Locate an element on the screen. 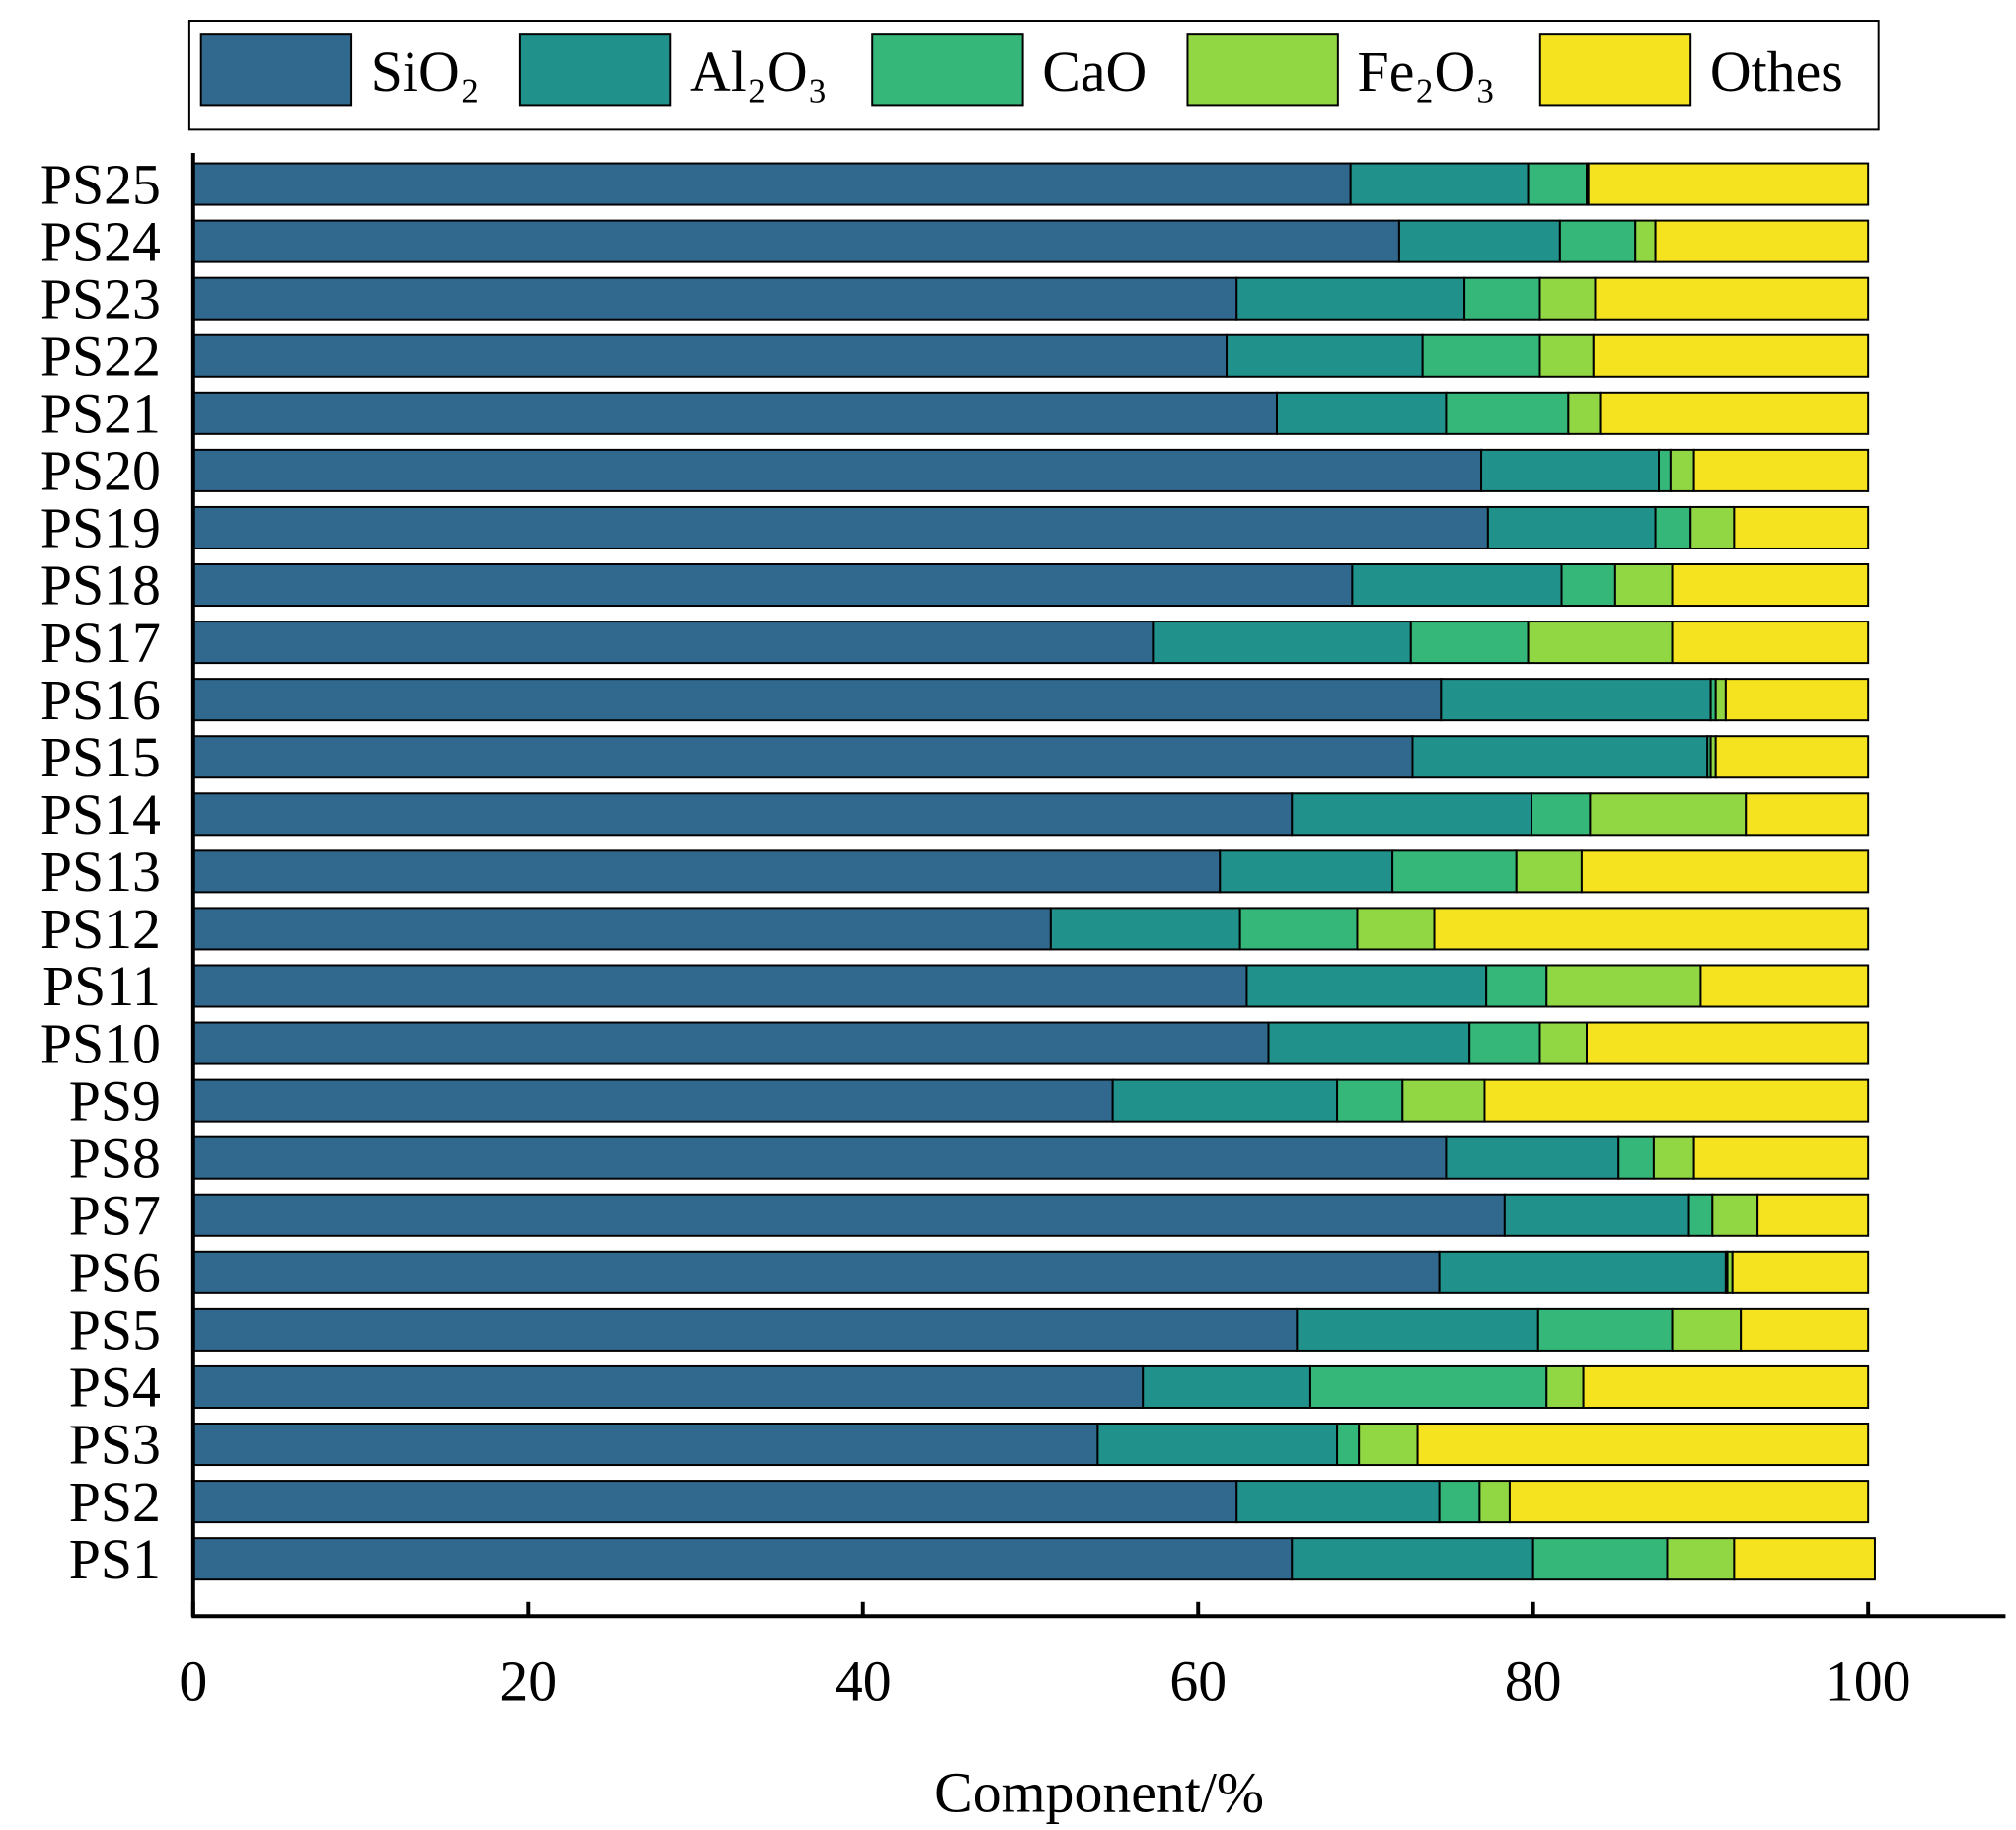 The image size is (2016, 1830). legend: SiO₂ Al₂O₃ CaO Fe₂O₃ Othes is located at coordinates (1033, 75).